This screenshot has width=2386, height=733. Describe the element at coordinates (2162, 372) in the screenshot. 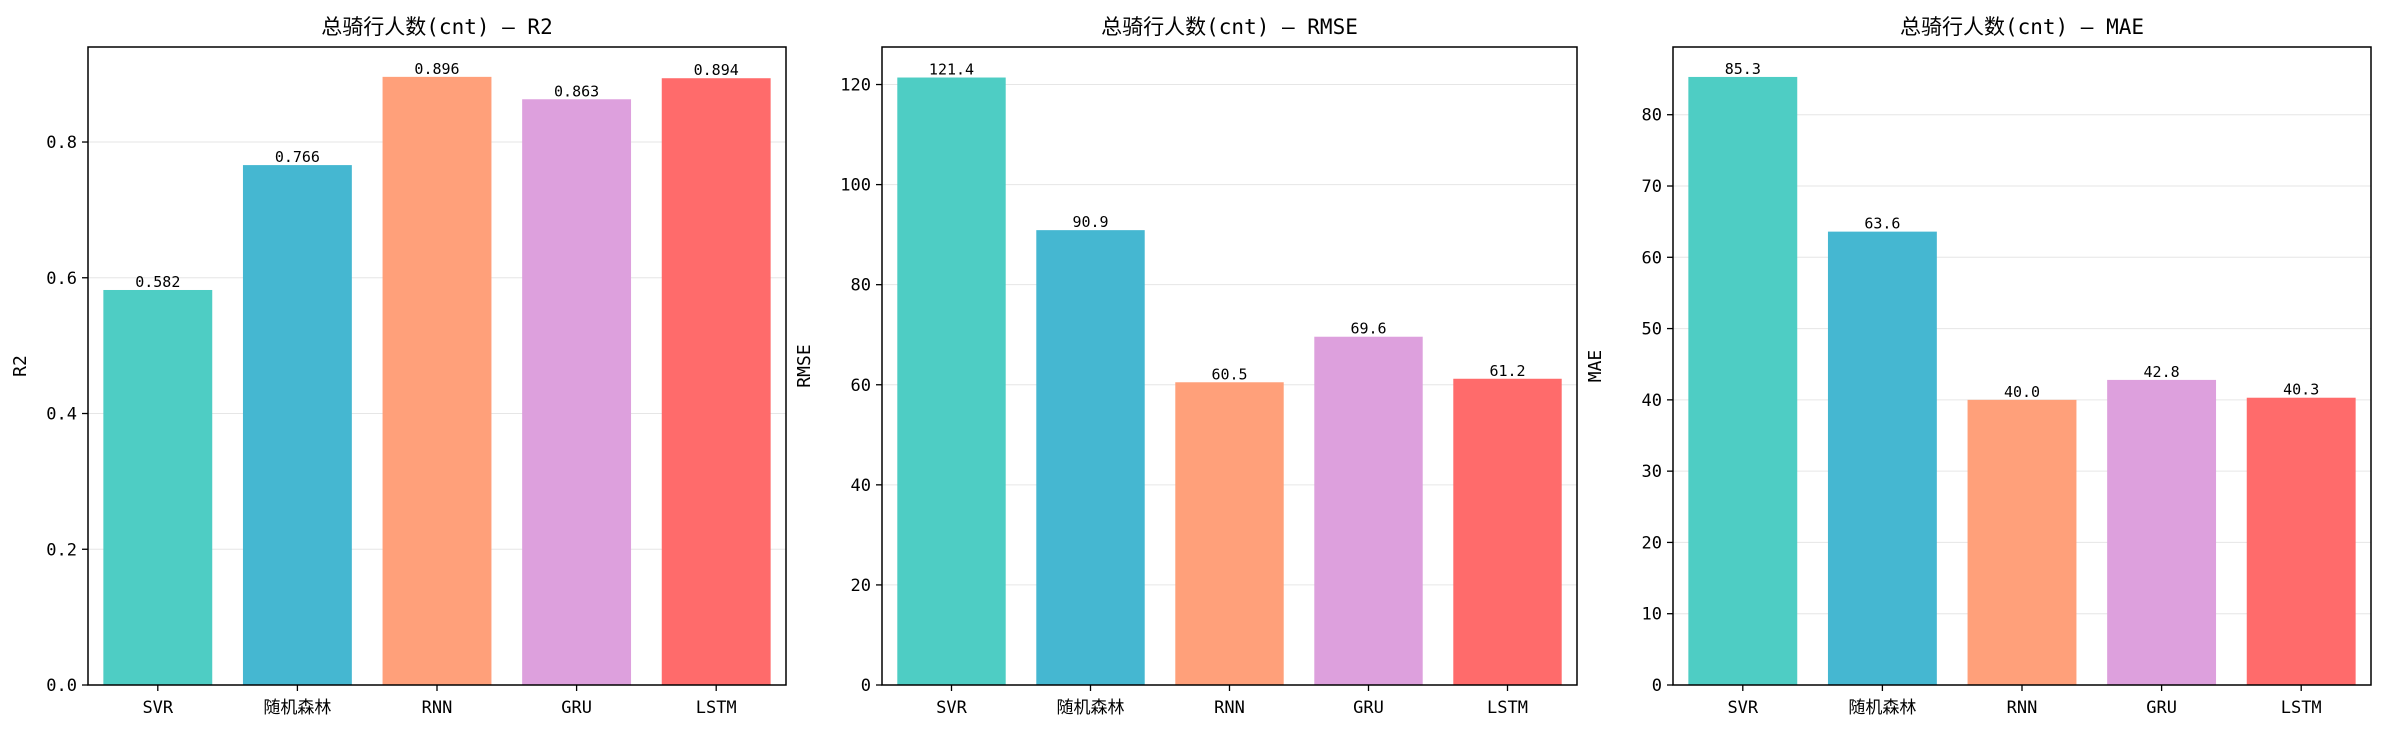

I see `data-label: 42.8` at that location.